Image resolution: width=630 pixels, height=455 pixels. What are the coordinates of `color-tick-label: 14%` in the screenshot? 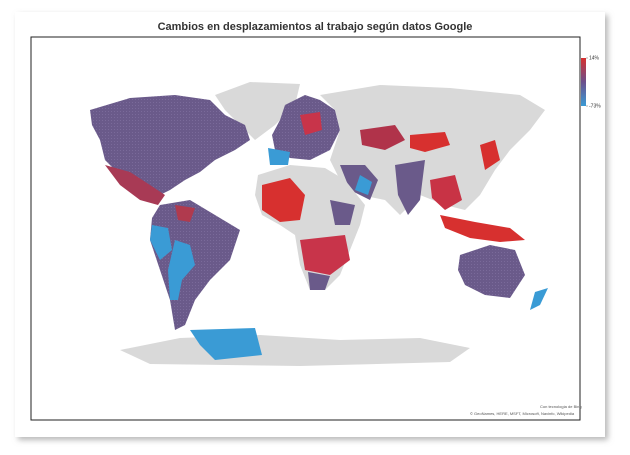 It's located at (594, 58).